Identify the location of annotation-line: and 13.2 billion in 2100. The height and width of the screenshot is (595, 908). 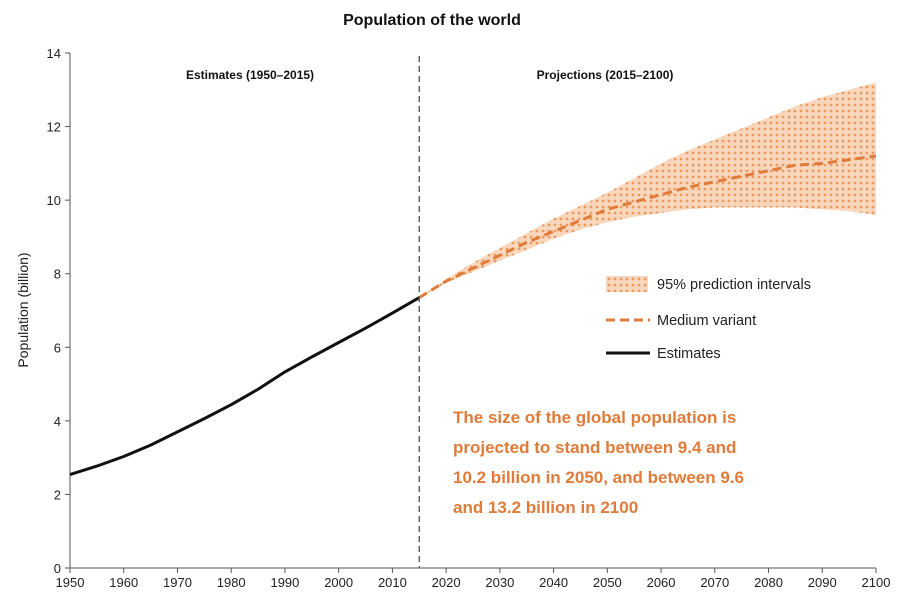
(546, 507).